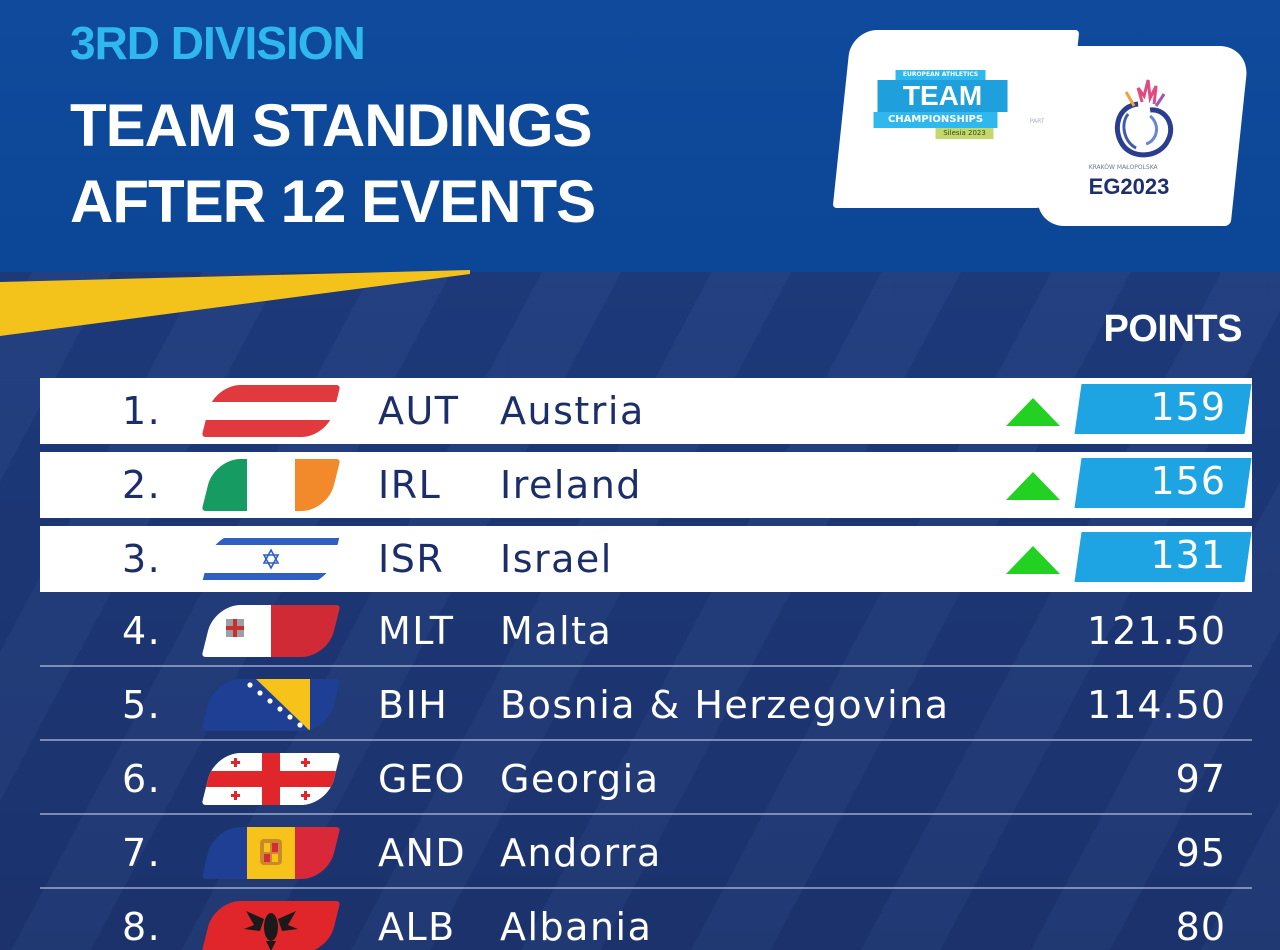  What do you see at coordinates (271, 485) in the screenshot?
I see `ireland-flag-icon` at bounding box center [271, 485].